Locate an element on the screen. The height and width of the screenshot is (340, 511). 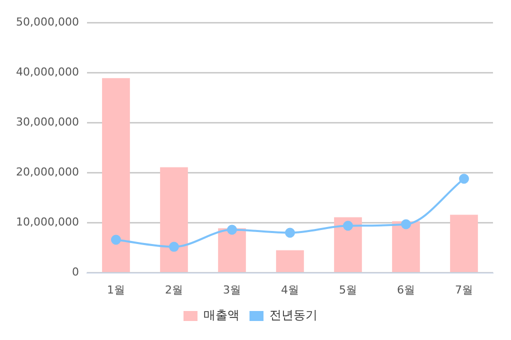
x-tick-label: 7월 is located at coordinates (464, 289).